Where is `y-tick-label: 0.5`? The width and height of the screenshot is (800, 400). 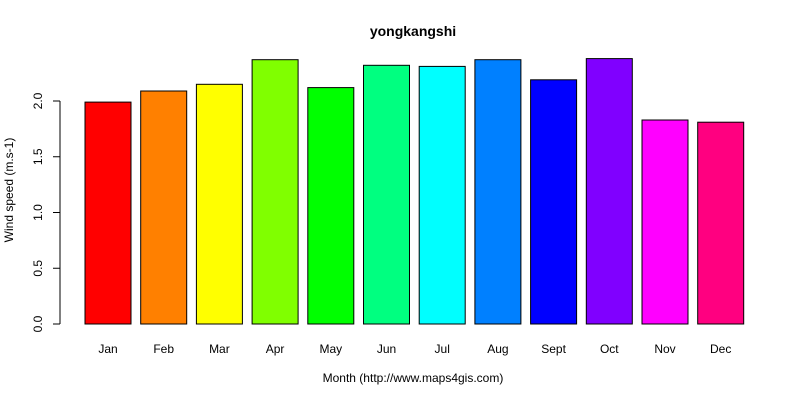
y-tick-label: 0.5 is located at coordinates (38, 268).